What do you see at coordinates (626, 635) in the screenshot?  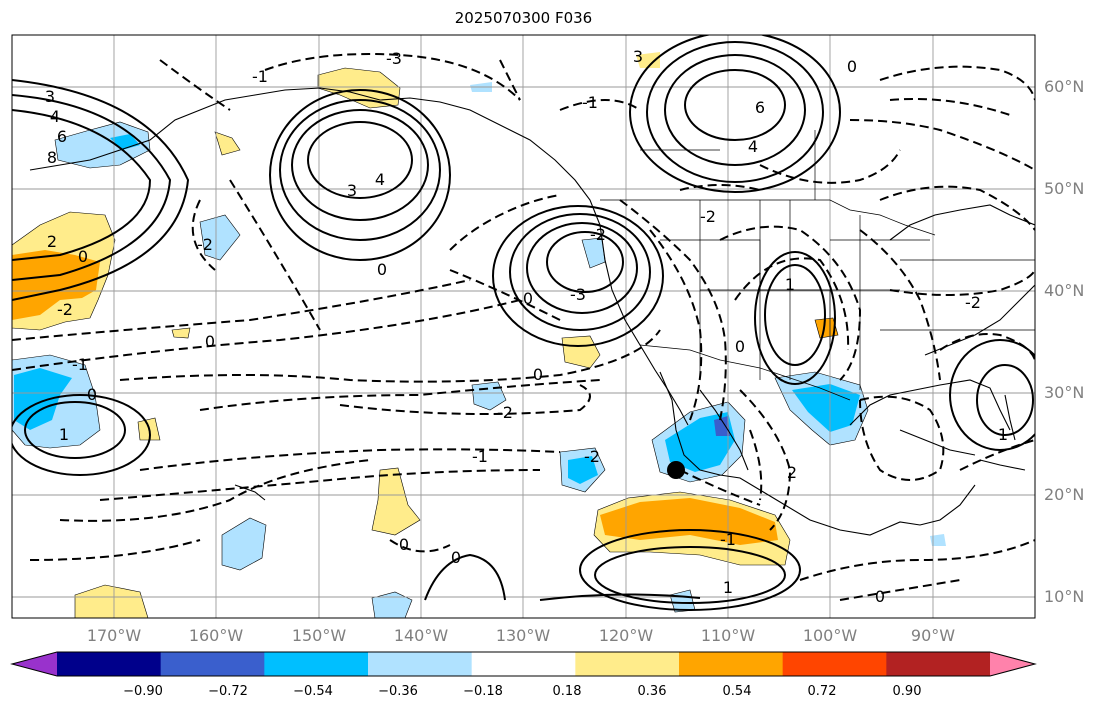 I see `lon-label-120w: 120°W` at bounding box center [626, 635].